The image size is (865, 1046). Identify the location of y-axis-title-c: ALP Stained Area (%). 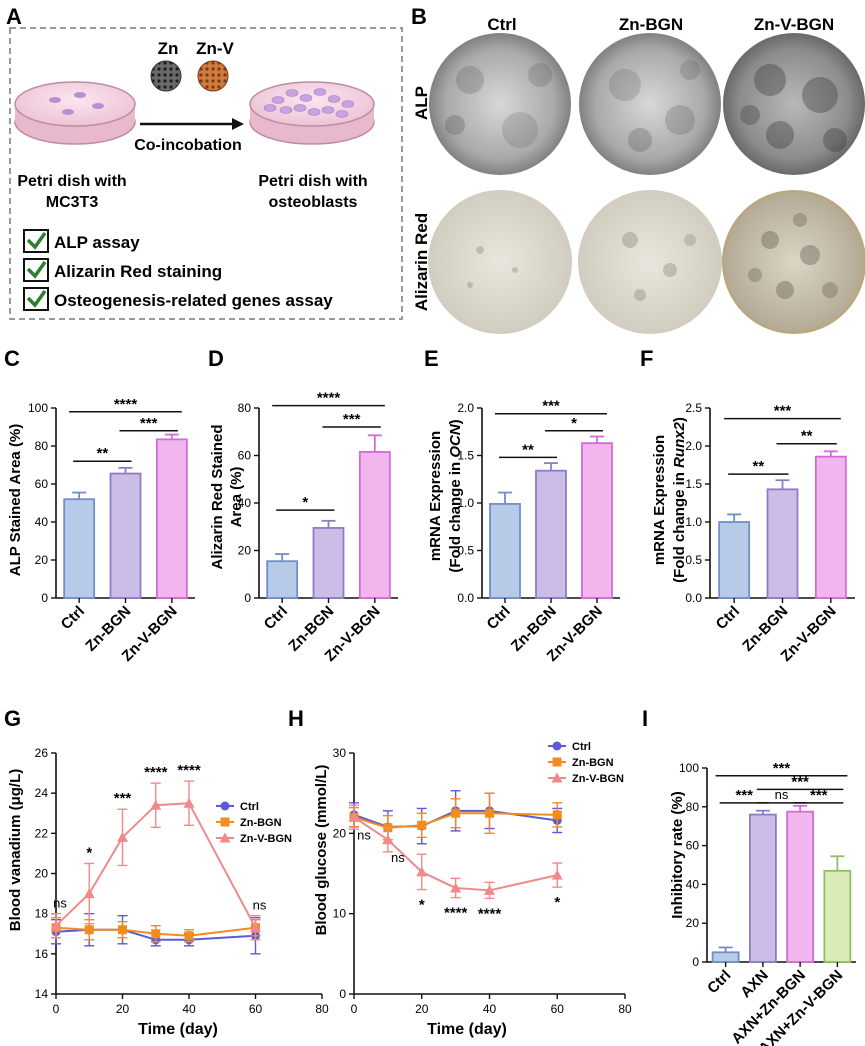
(15, 500).